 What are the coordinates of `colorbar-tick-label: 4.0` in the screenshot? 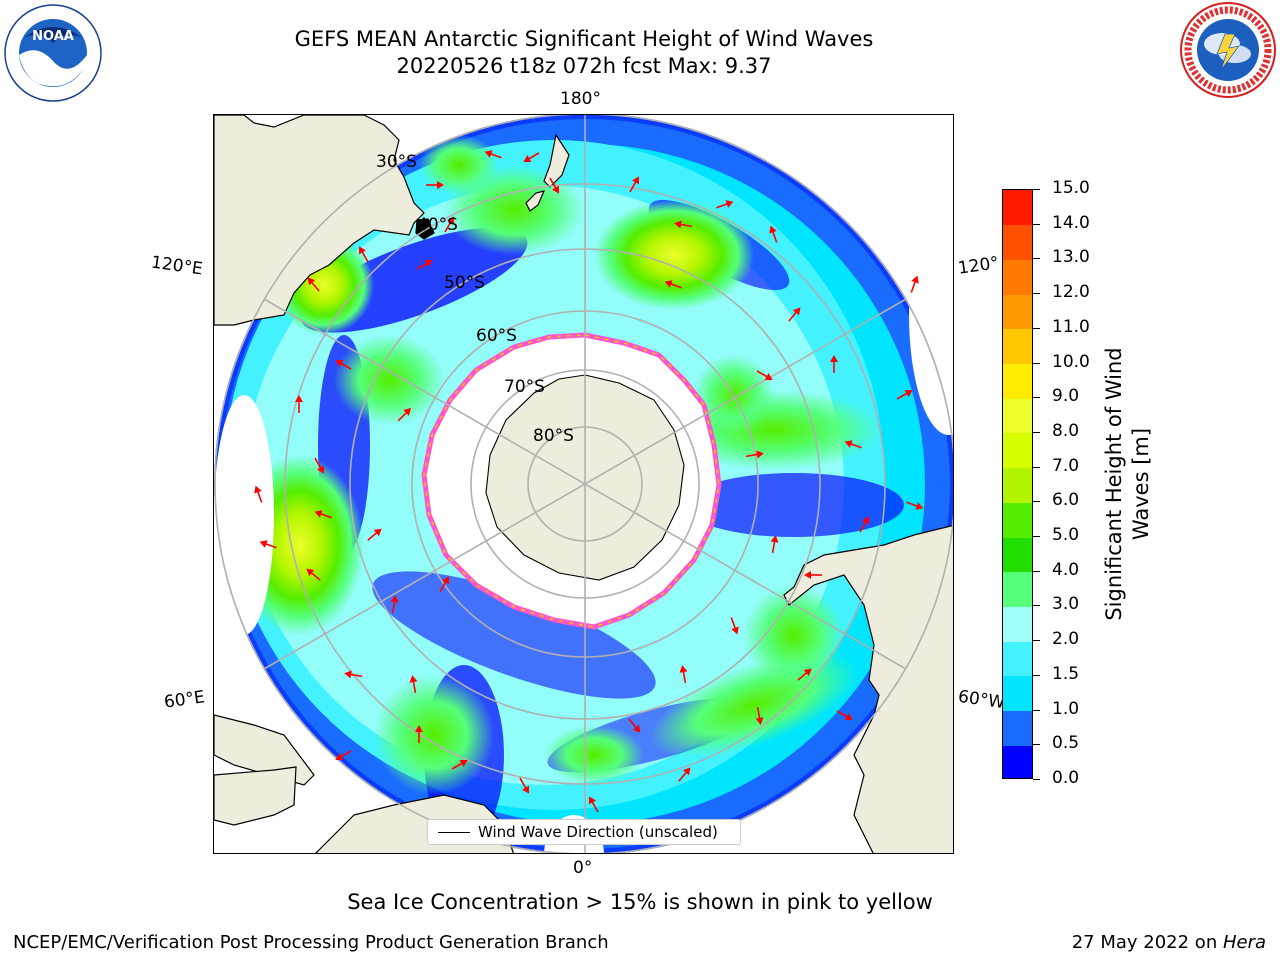 It's located at (1066, 569).